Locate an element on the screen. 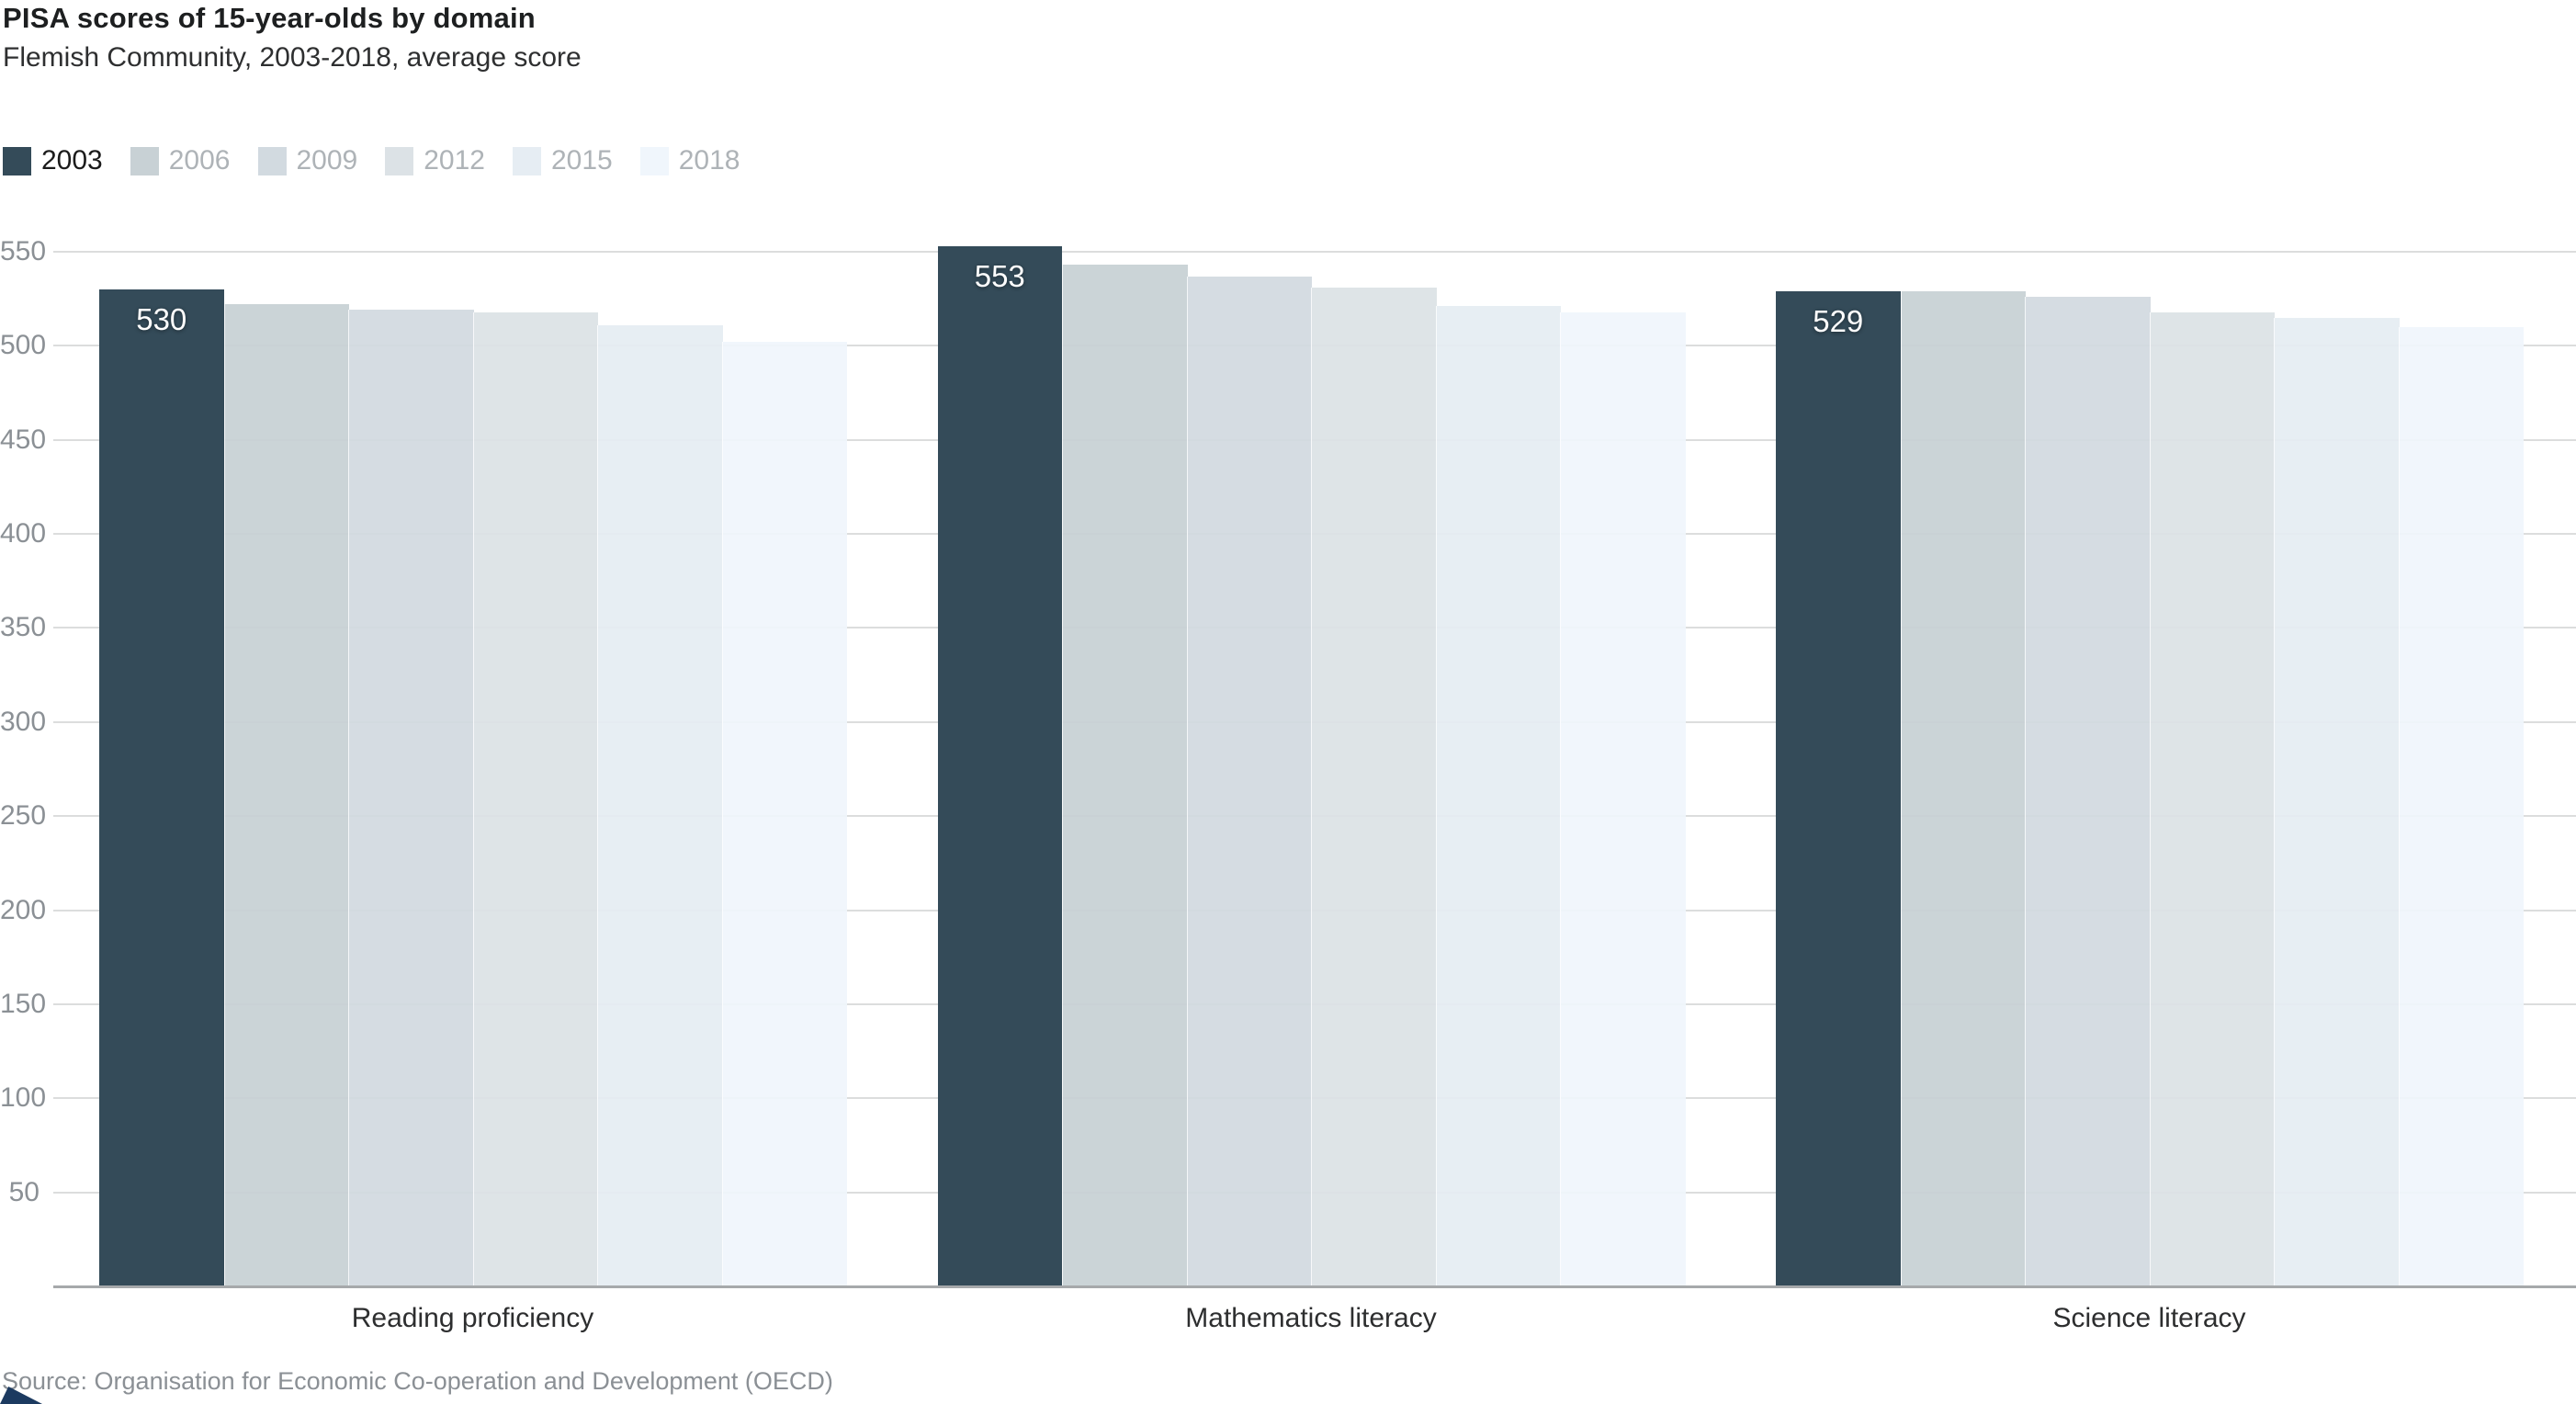  bar-2009-mathematics-literacy is located at coordinates (1249, 781).